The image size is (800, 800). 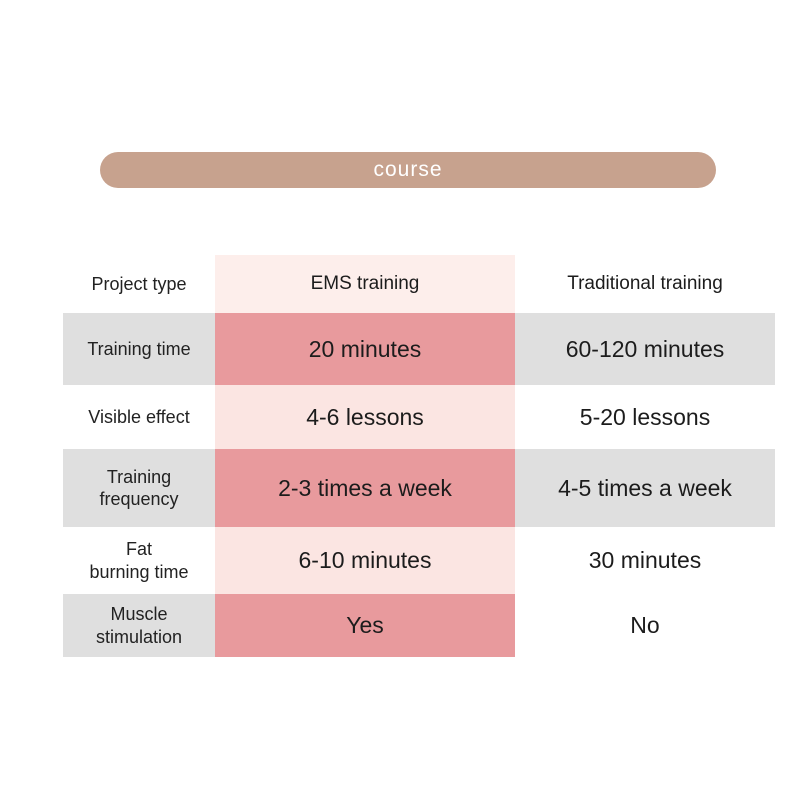 What do you see at coordinates (365, 560) in the screenshot?
I see `ems-fat-burning-time: 6-10 minutes` at bounding box center [365, 560].